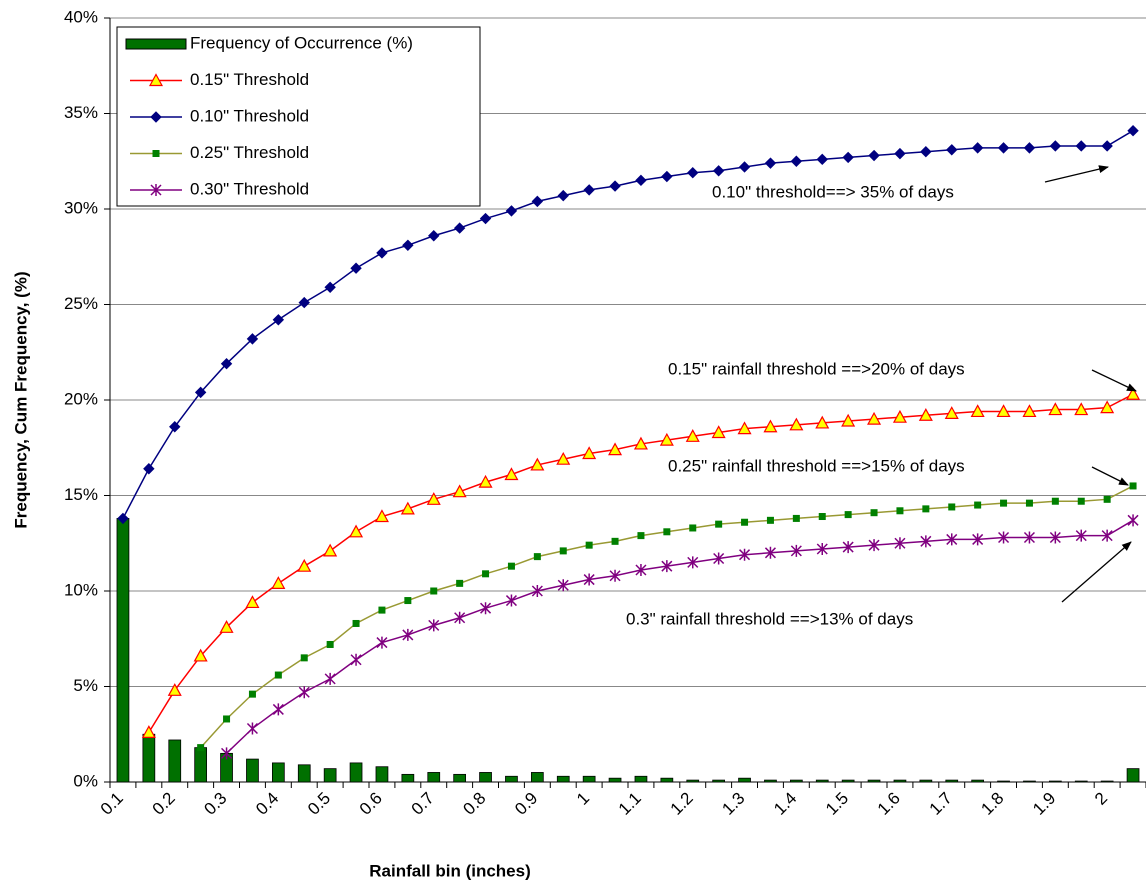  What do you see at coordinates (267, 804) in the screenshot?
I see `x-tick-label: 0.4` at bounding box center [267, 804].